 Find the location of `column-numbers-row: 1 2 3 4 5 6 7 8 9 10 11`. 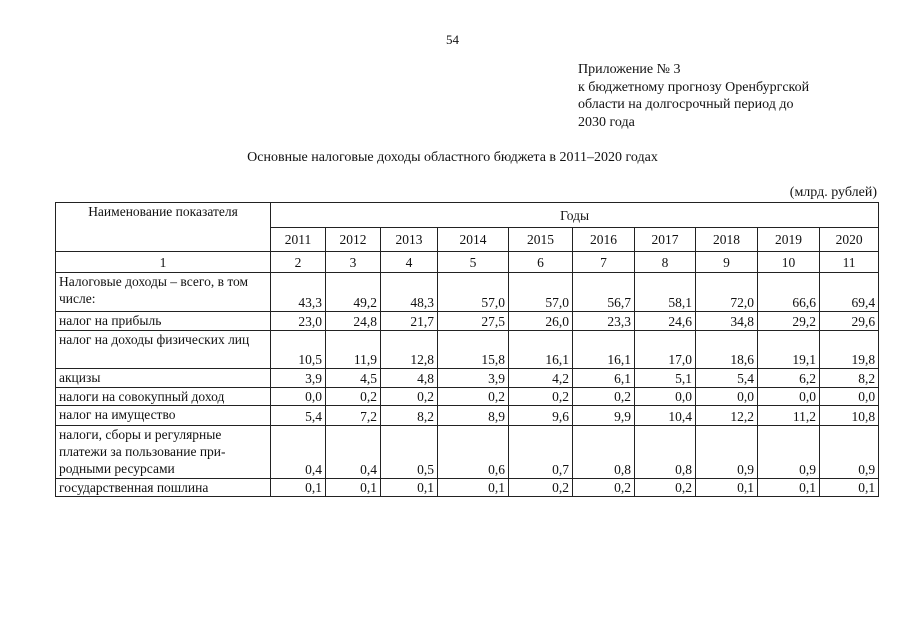

column-numbers-row: 1 2 3 4 5 6 7 8 9 10 11 is located at coordinates (467, 262).